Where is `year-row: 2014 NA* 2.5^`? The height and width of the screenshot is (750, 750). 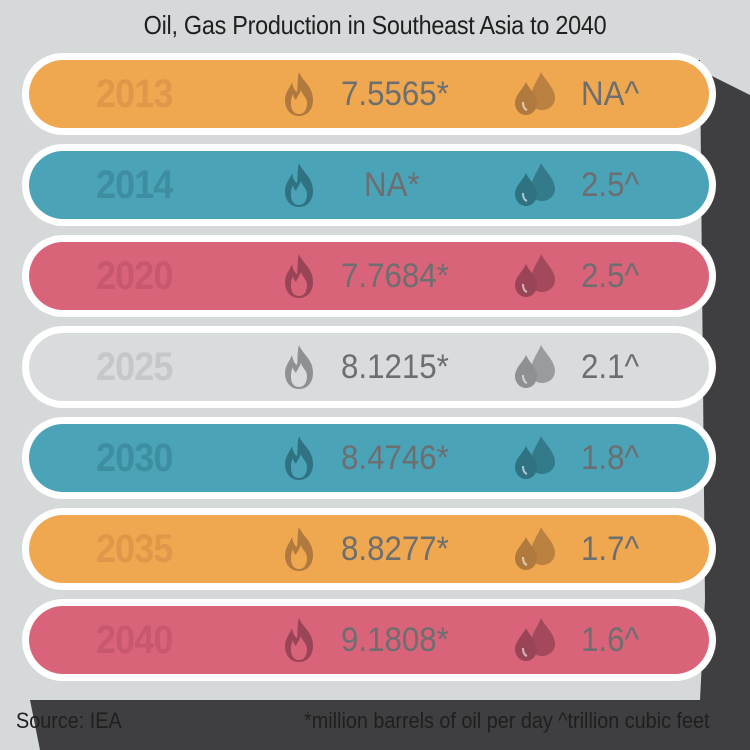 year-row: 2014 NA* 2.5^ is located at coordinates (369, 185).